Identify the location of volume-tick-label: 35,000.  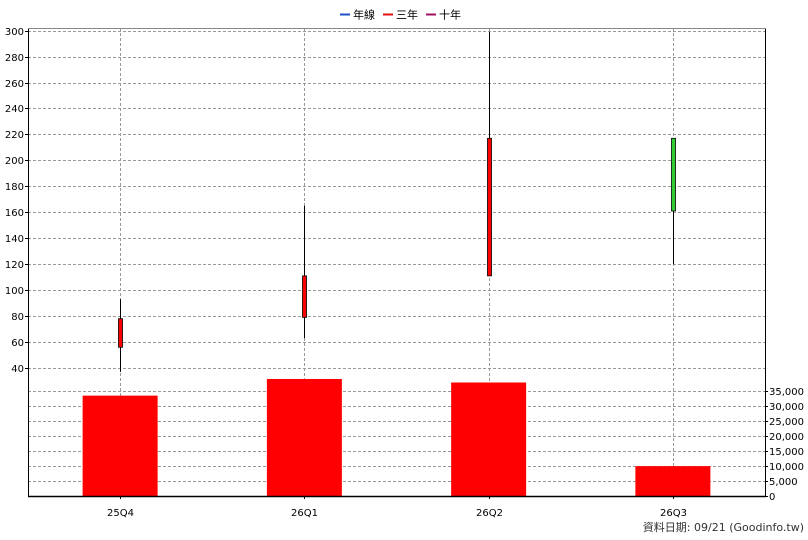
(786, 392).